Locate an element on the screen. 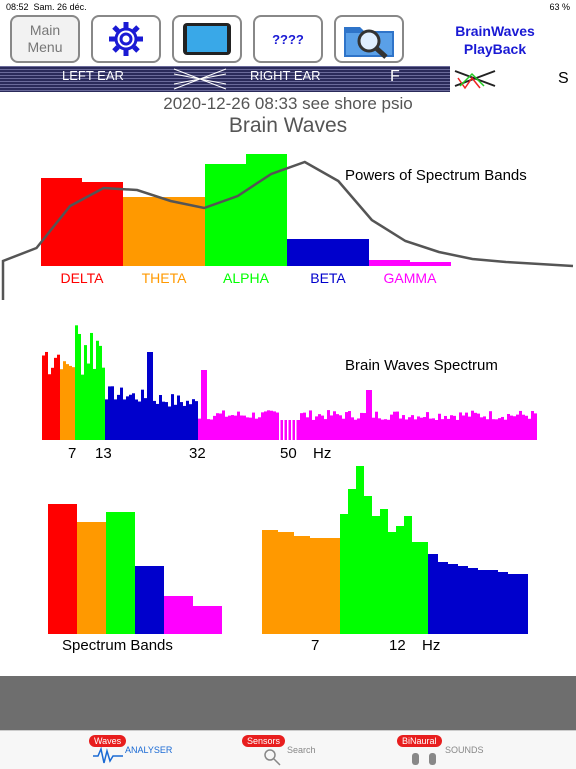  tab-sounds: BiNaural SOUNDS is located at coordinates (455, 750).